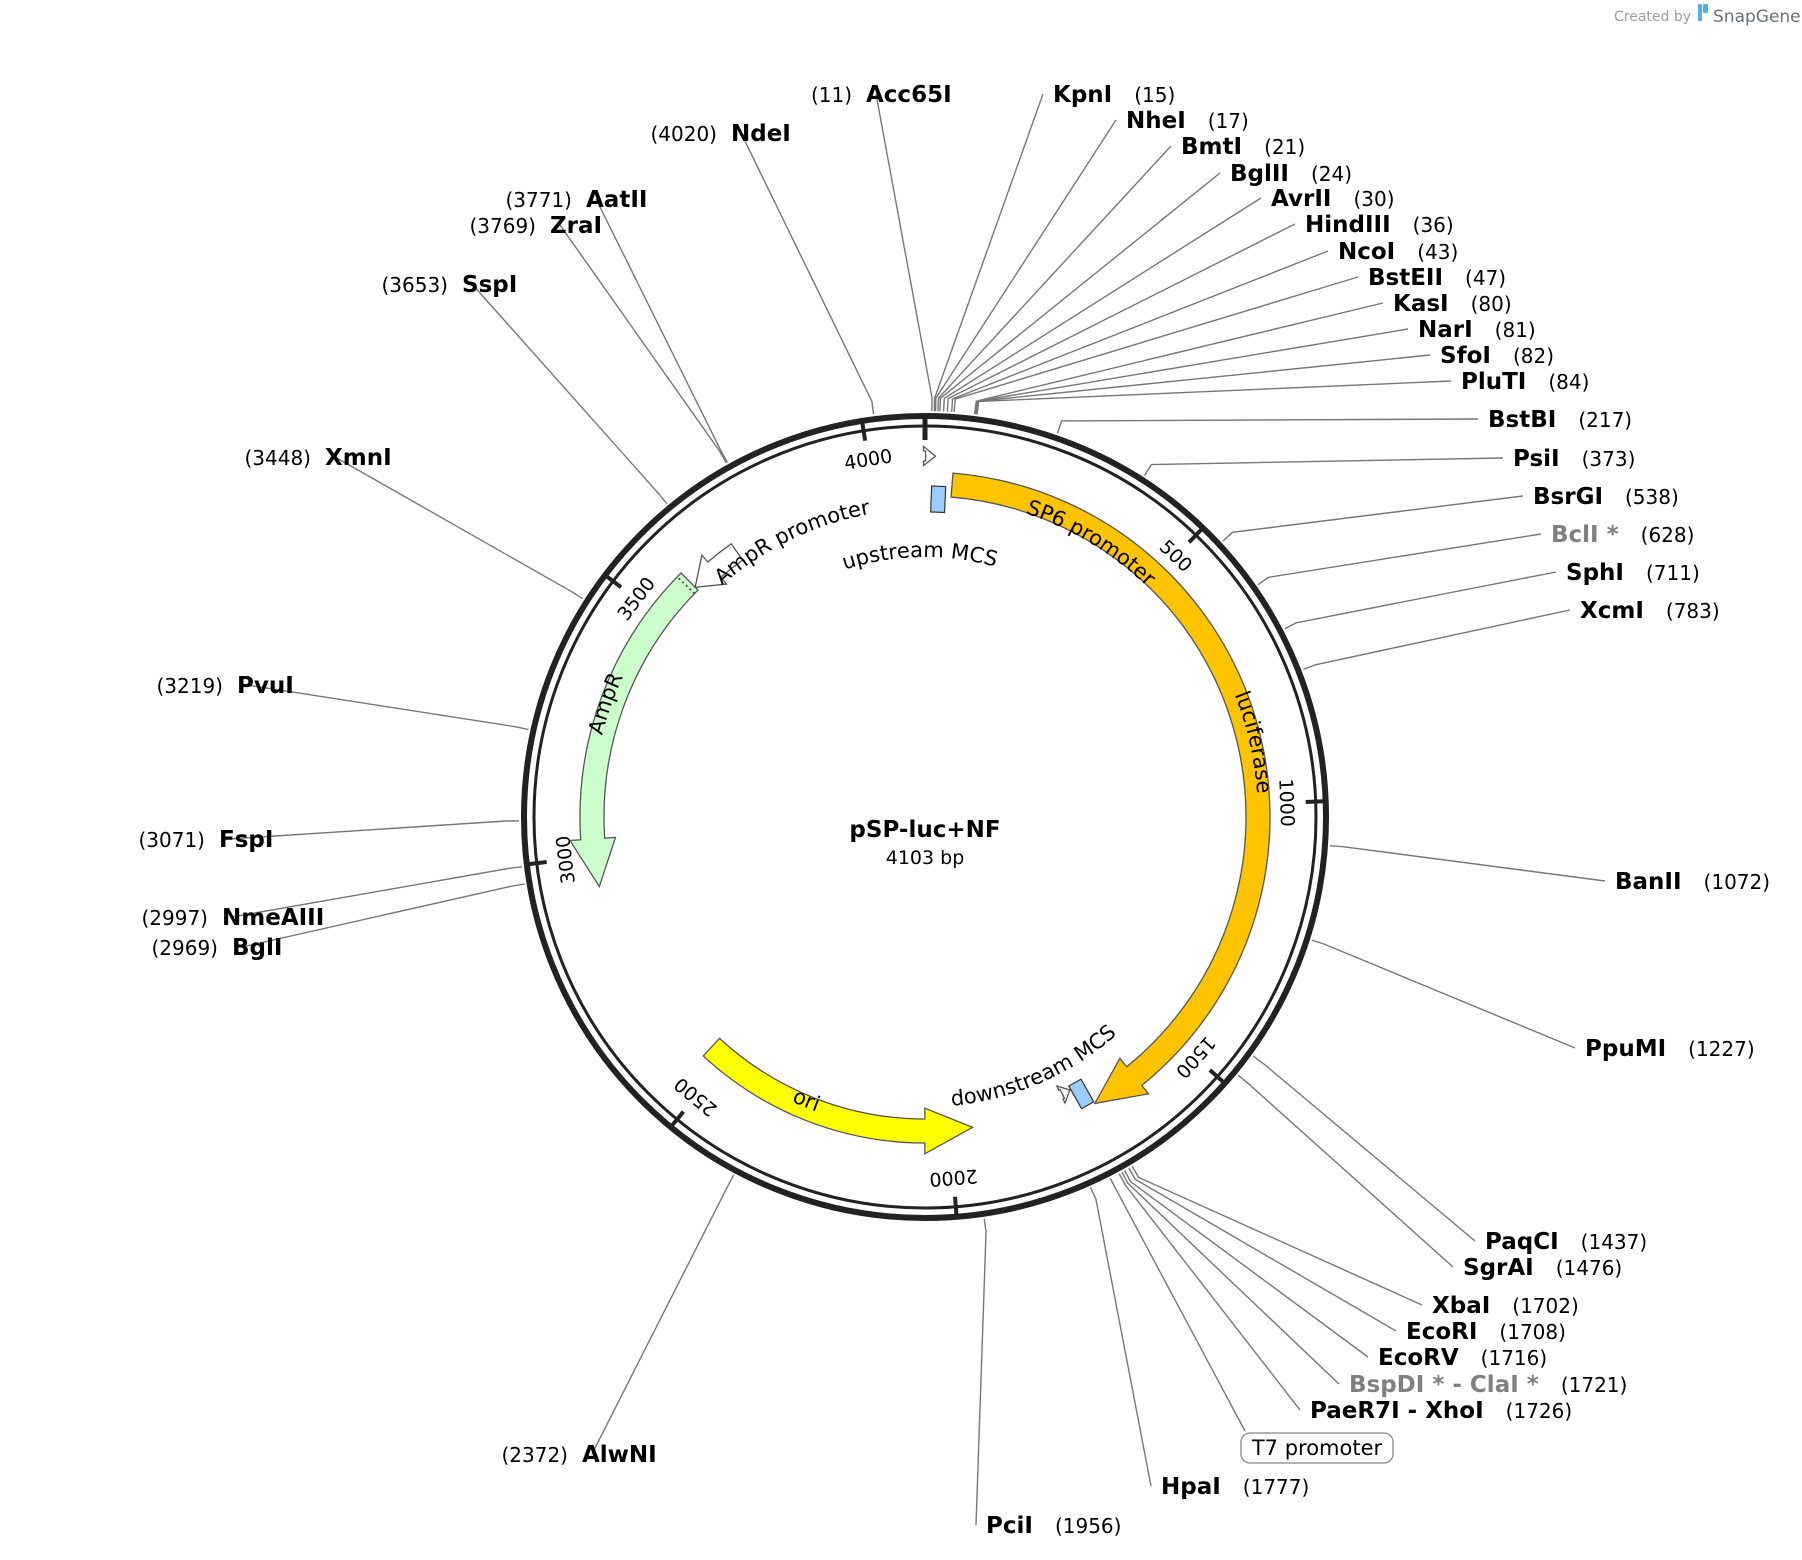 Image resolution: width=1802 pixels, height=1560 pixels. I want to click on site-name: BsrGI, so click(1568, 497).